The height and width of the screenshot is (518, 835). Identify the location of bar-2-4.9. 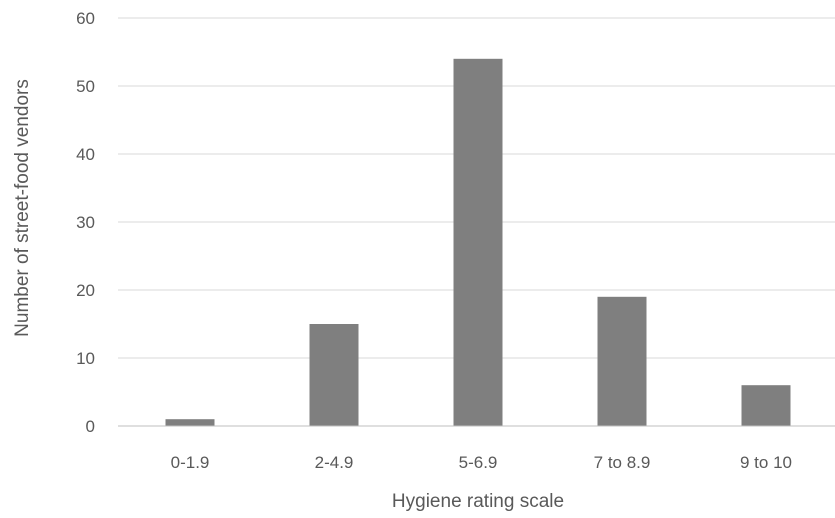
(334, 375).